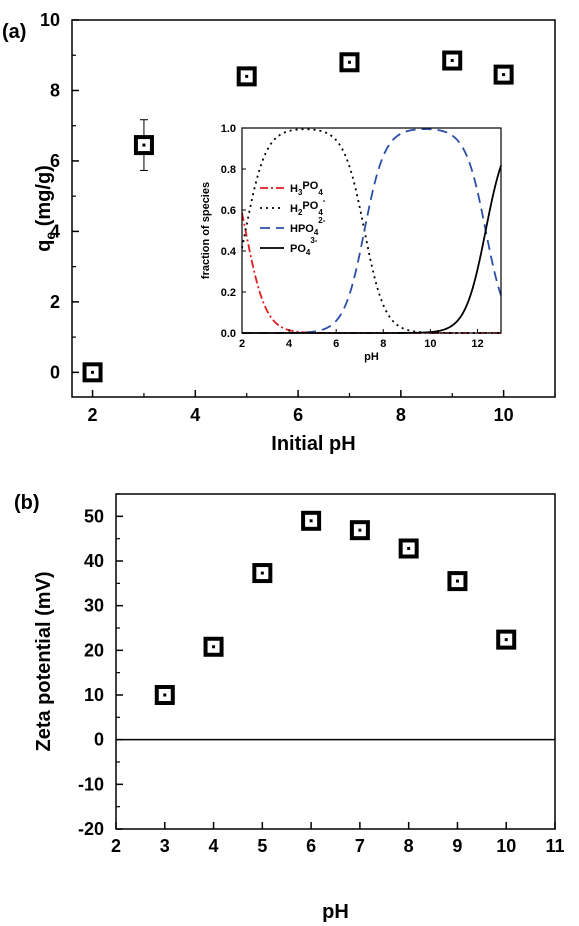  Describe the element at coordinates (477, 344) in the screenshot. I see `inset-x-tick-label: 12` at that location.